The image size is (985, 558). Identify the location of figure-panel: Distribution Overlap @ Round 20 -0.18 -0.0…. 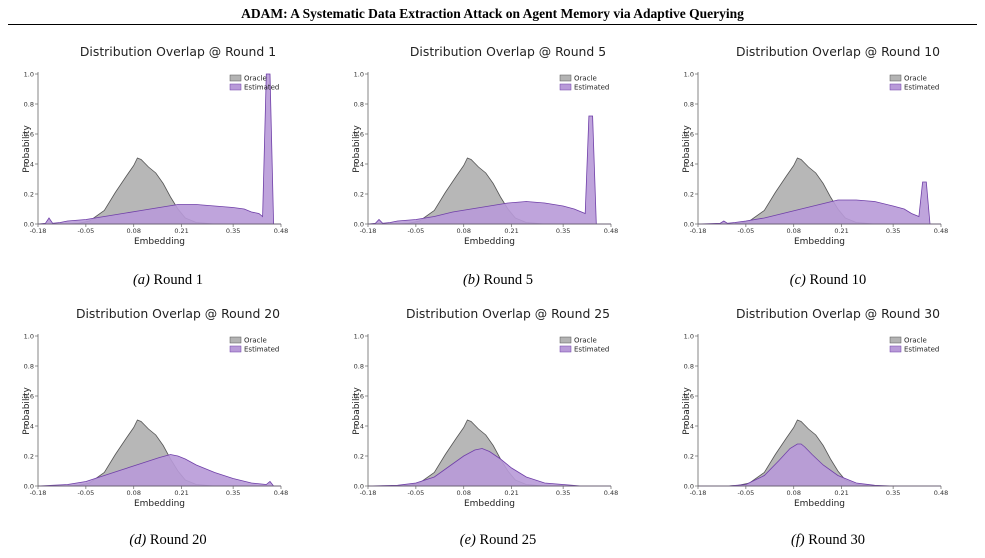
(178, 421).